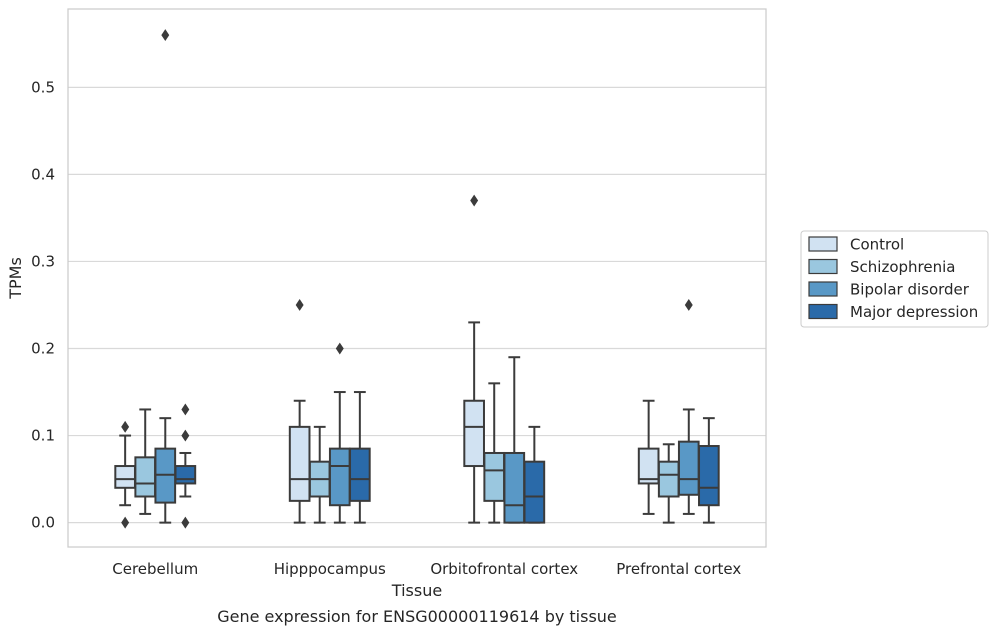 This screenshot has width=997, height=634. Describe the element at coordinates (155, 569) in the screenshot. I see `x-tick-label: Cerebellum` at that location.